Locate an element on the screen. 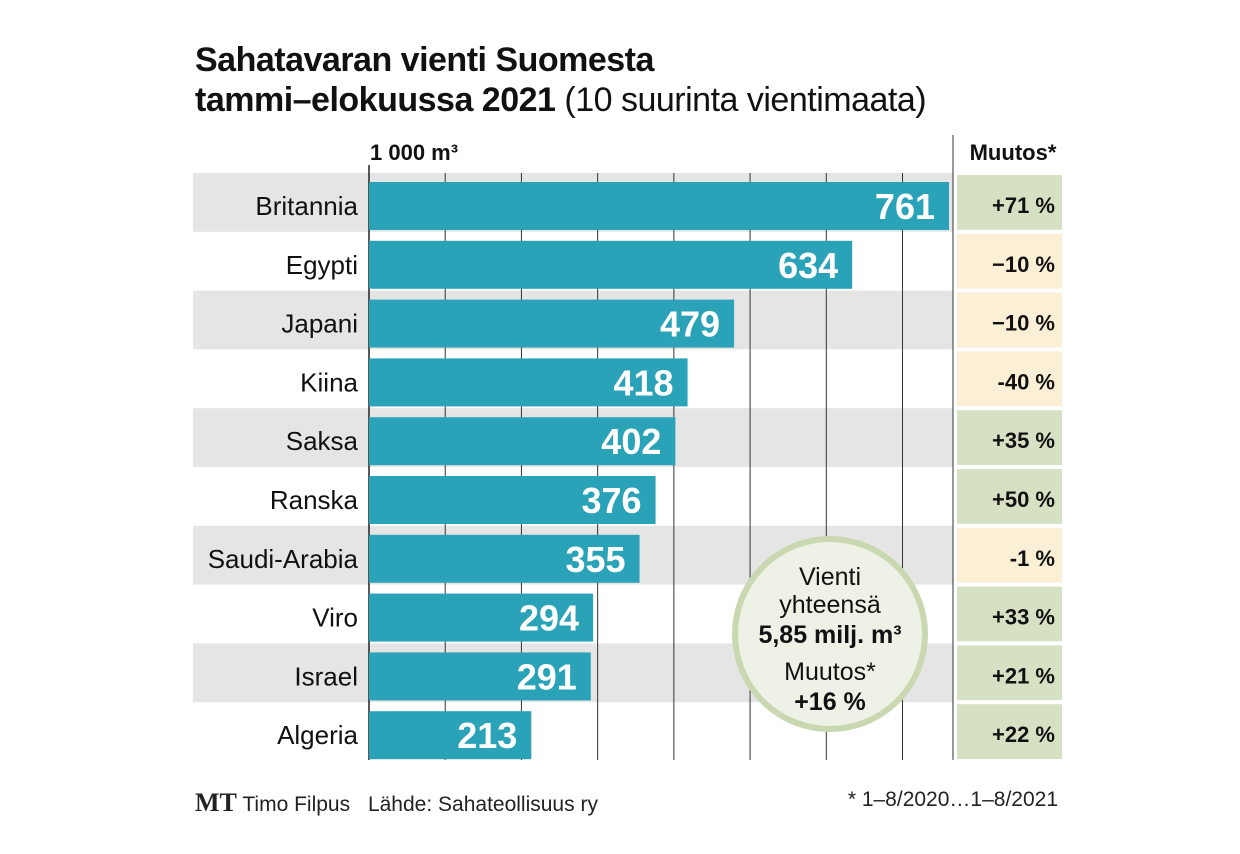 The width and height of the screenshot is (1240, 854). title-line-2: tammi–elokuussa 2021 is located at coordinates (375, 100).